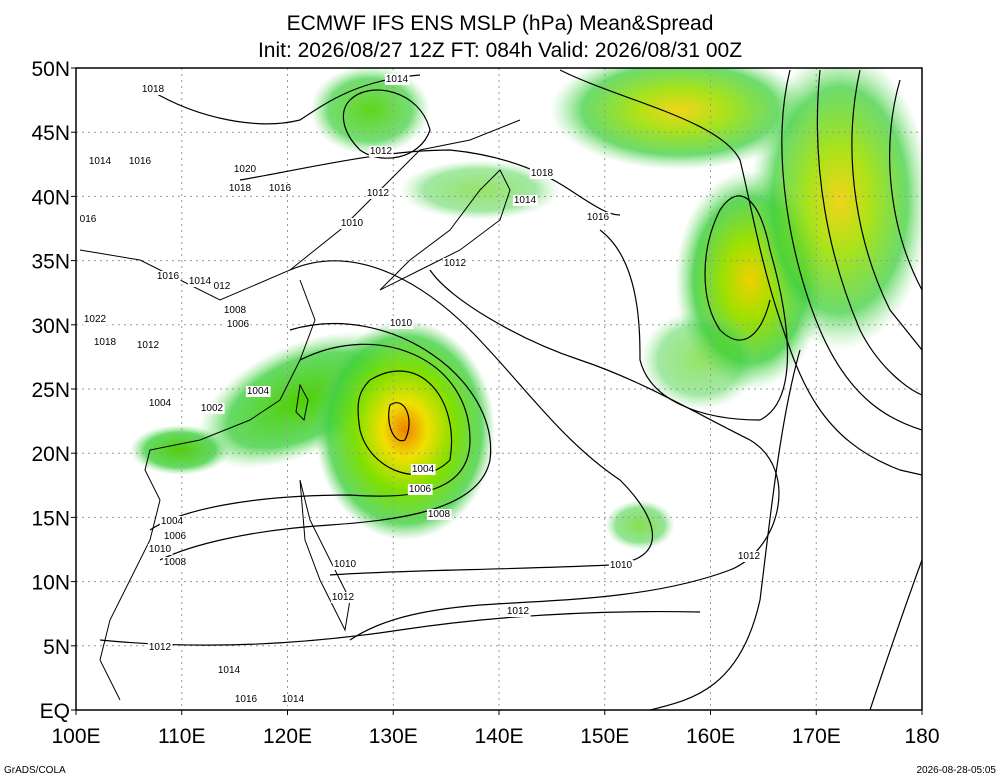 This screenshot has height=779, width=1000. I want to click on y-tick-label: 30N, so click(50, 326).